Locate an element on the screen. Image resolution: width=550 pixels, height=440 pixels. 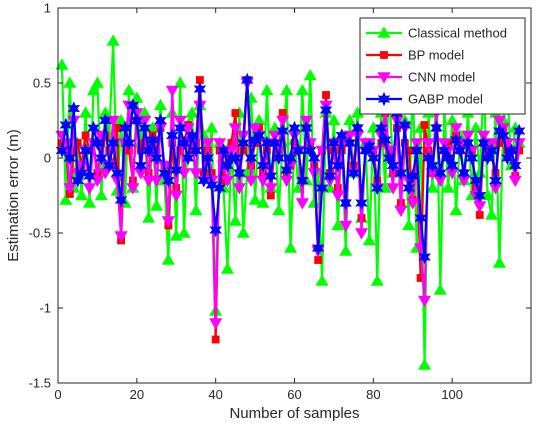
legend-label: GABP model is located at coordinates (445, 99).